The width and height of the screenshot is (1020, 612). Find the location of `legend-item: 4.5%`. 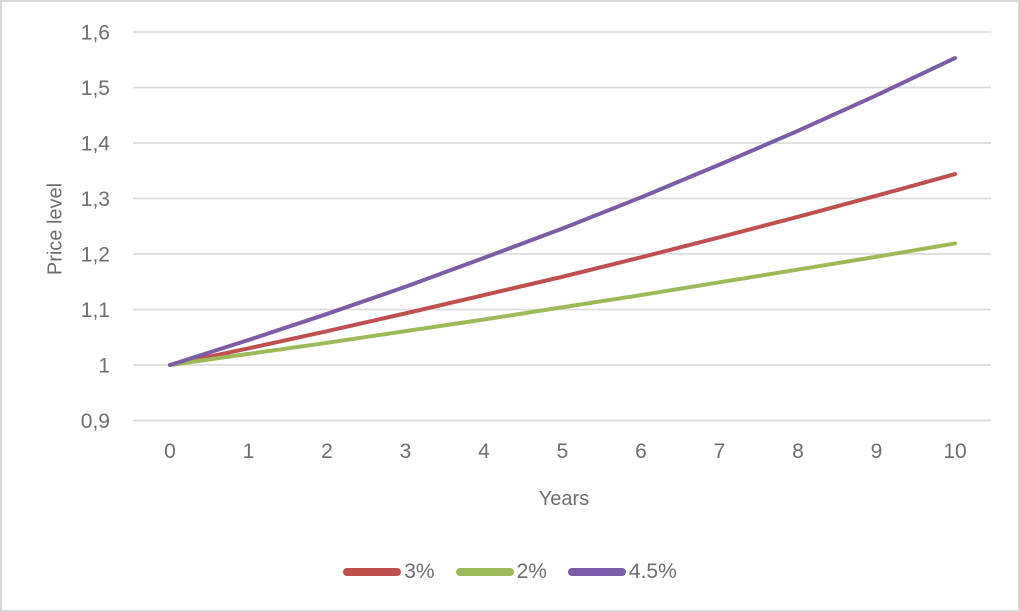

legend-item: 4.5% is located at coordinates (622, 572).